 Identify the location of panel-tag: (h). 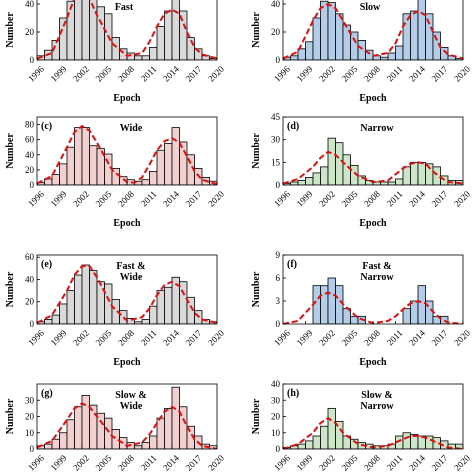
(293, 393).